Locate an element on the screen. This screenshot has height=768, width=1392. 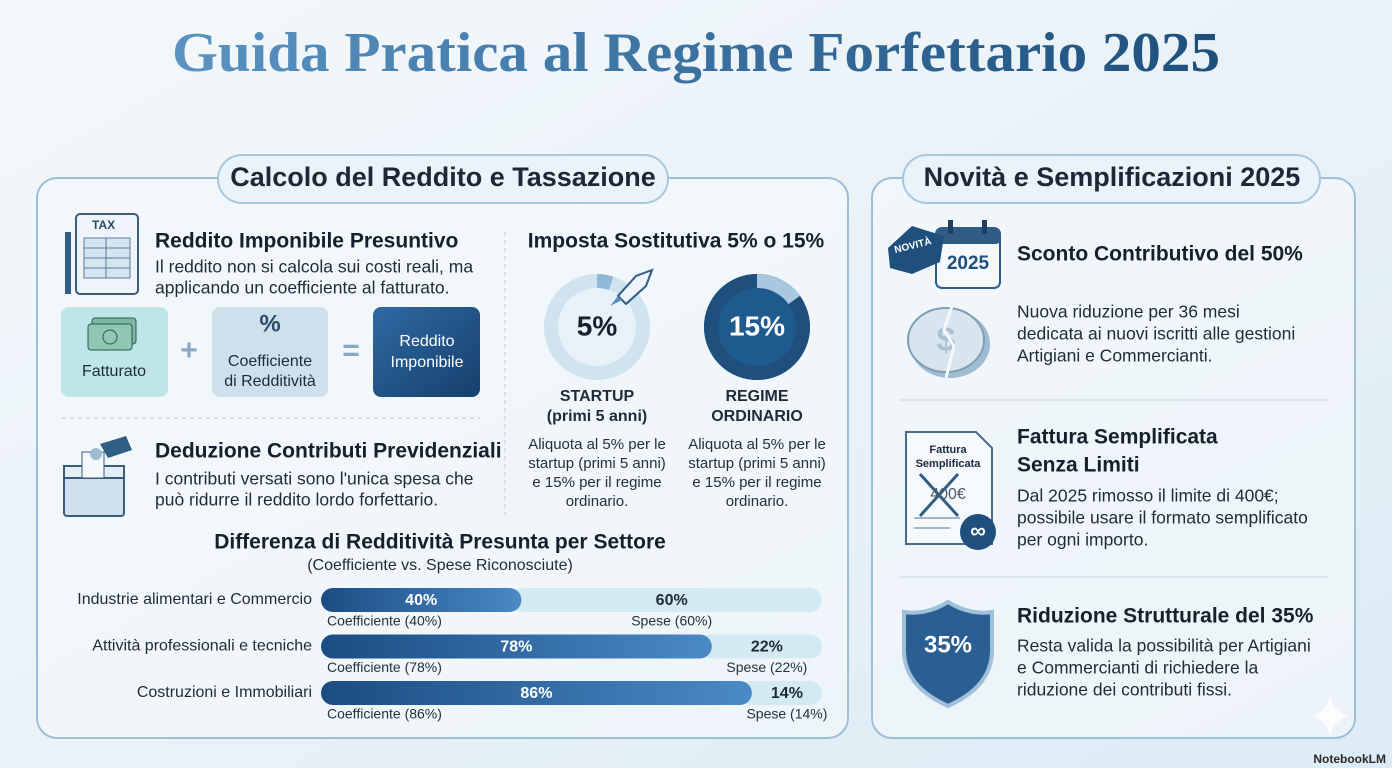
category-label: Industrie alimentari e Commercio is located at coordinates (194, 599).